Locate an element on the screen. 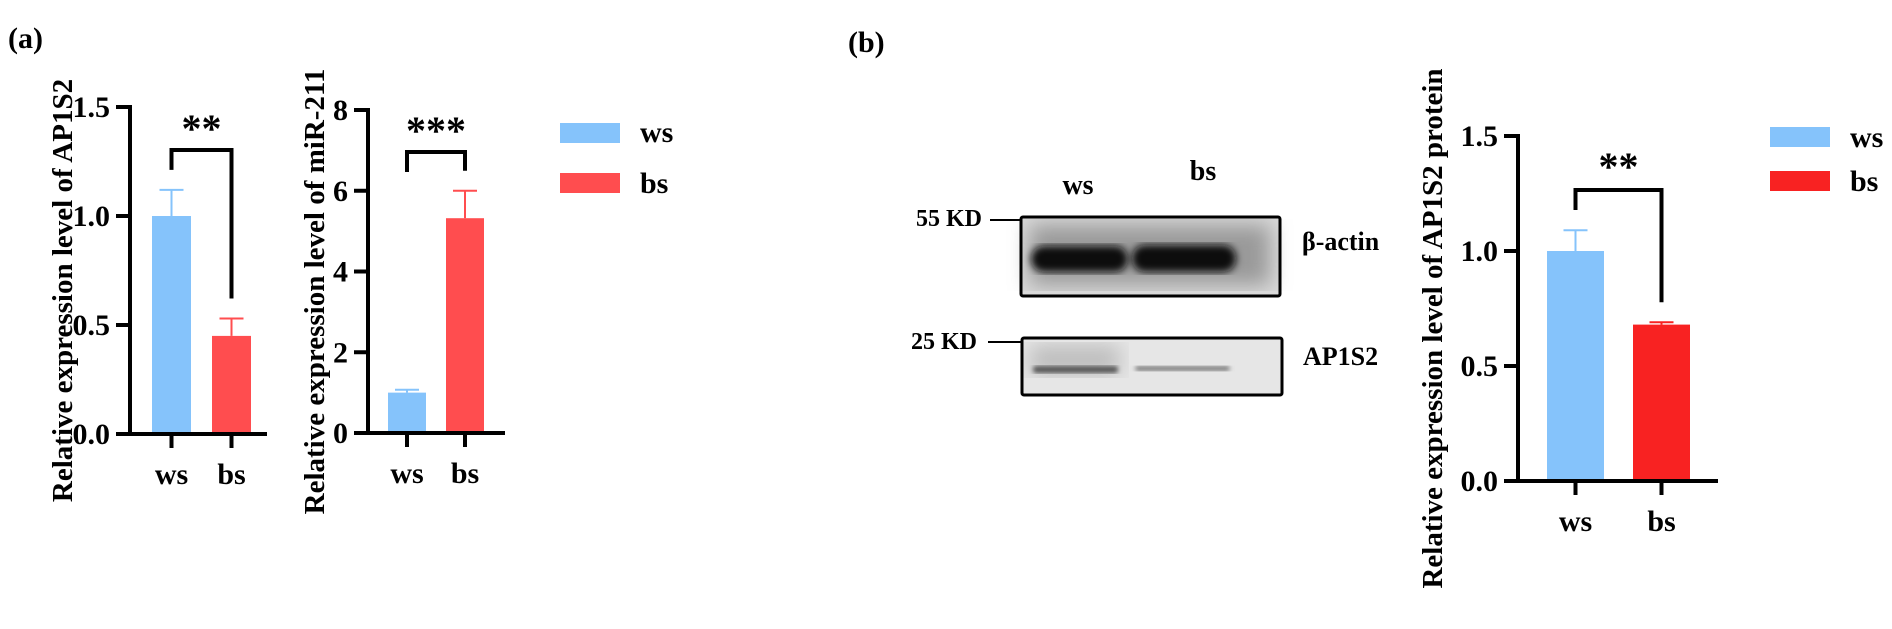 The height and width of the screenshot is (629, 1892). lane-label-bs: bs is located at coordinates (1203, 171).